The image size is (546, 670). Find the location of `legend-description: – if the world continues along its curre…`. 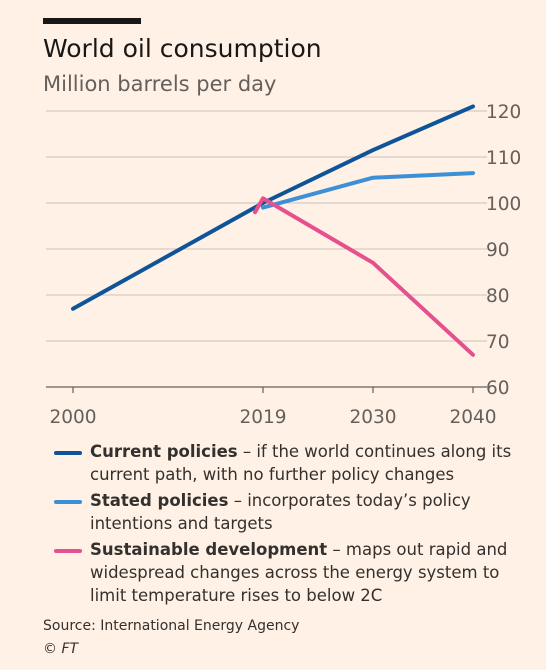

legend-description: – if the world continues along its curre… is located at coordinates (301, 463).